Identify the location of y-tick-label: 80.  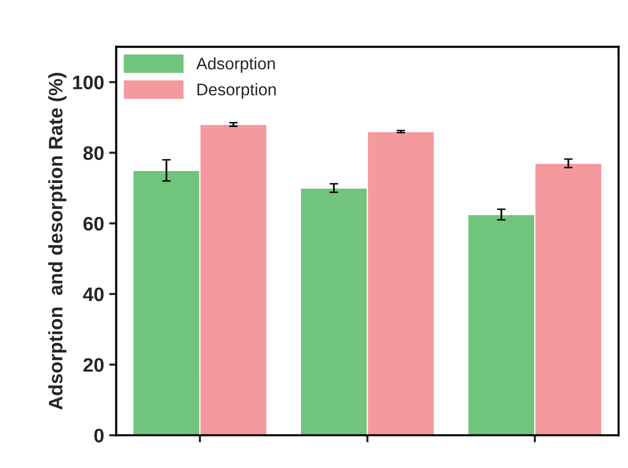
(93, 153).